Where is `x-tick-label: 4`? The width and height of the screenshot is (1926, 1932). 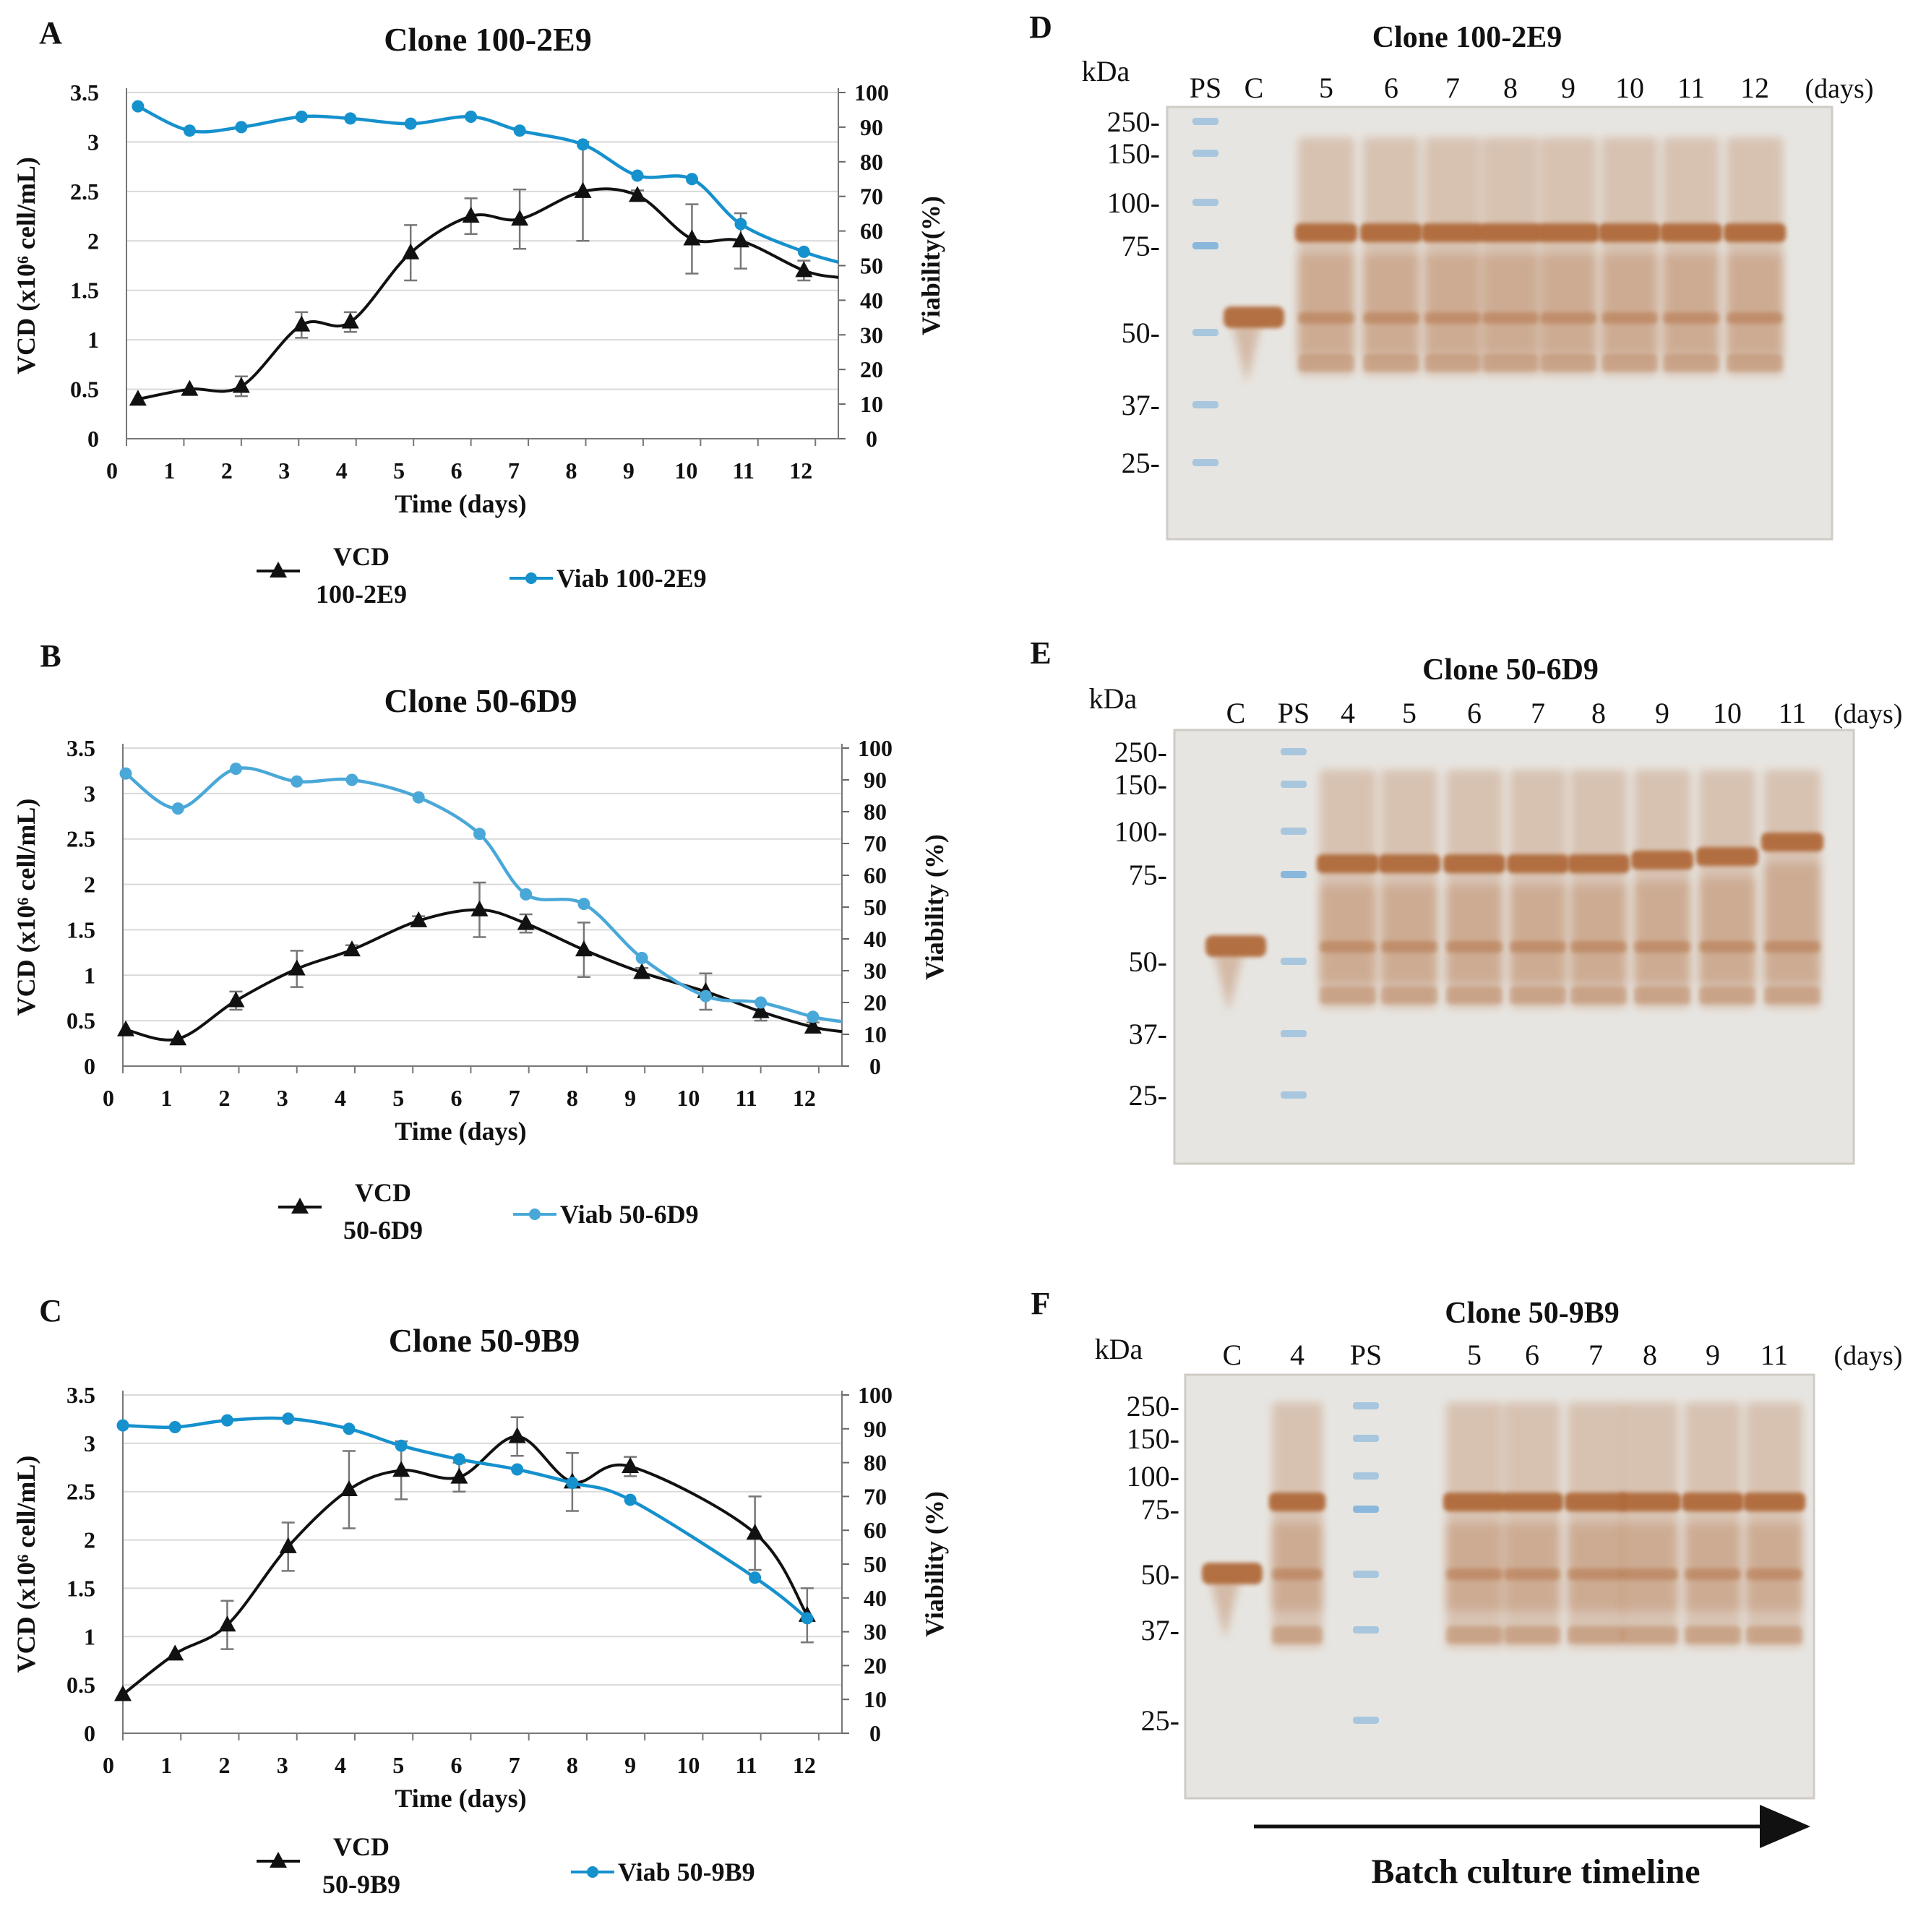 x-tick-label: 4 is located at coordinates (340, 1098).